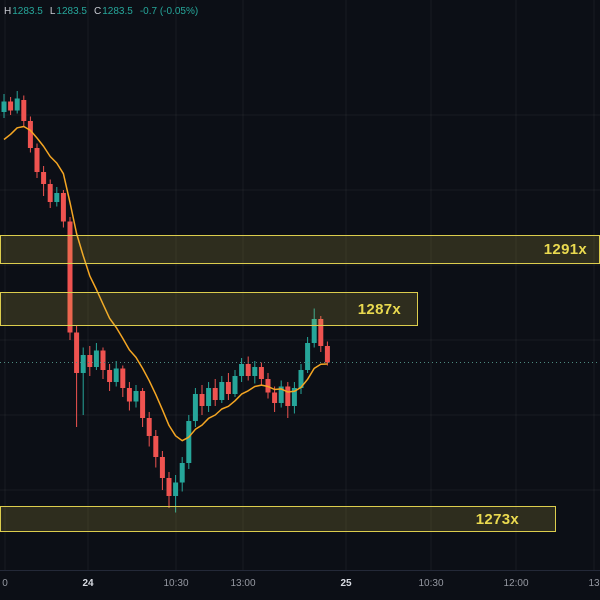 Image resolution: width=600 pixels, height=600 pixels. Describe the element at coordinates (209, 309) in the screenshot. I see `zone-1287: 1287x` at that location.